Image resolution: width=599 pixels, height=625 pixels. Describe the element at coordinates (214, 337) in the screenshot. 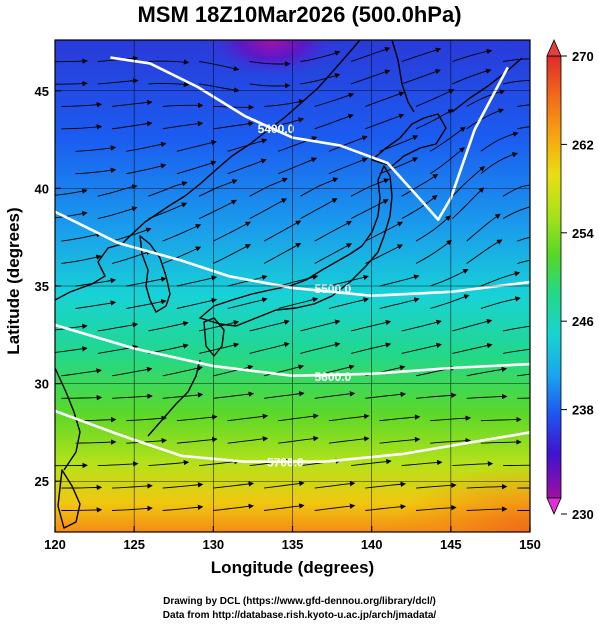

I see `kyushu-coast` at that location.